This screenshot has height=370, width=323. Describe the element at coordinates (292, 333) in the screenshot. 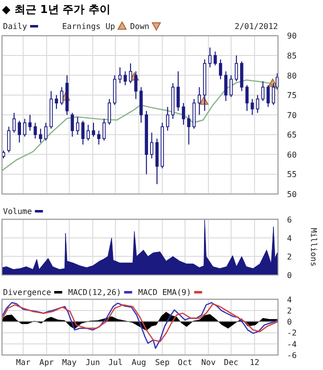

I see `y-tick-label: -2` at that location.